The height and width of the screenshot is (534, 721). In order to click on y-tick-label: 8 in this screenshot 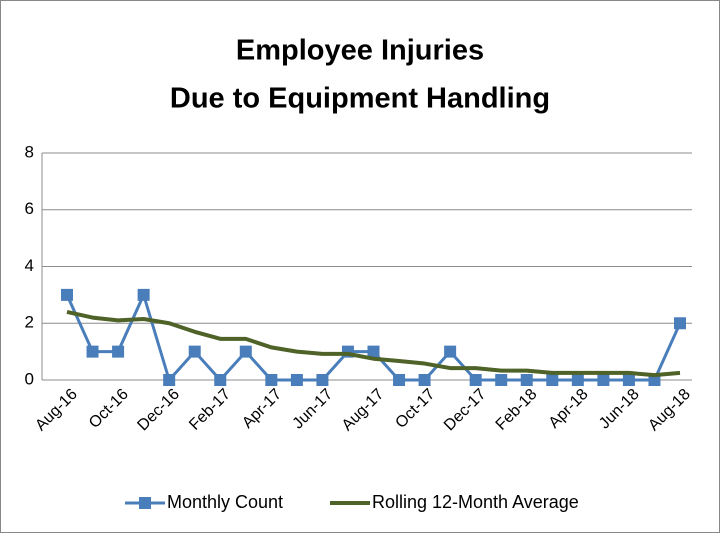, I will do `click(29, 151)`.